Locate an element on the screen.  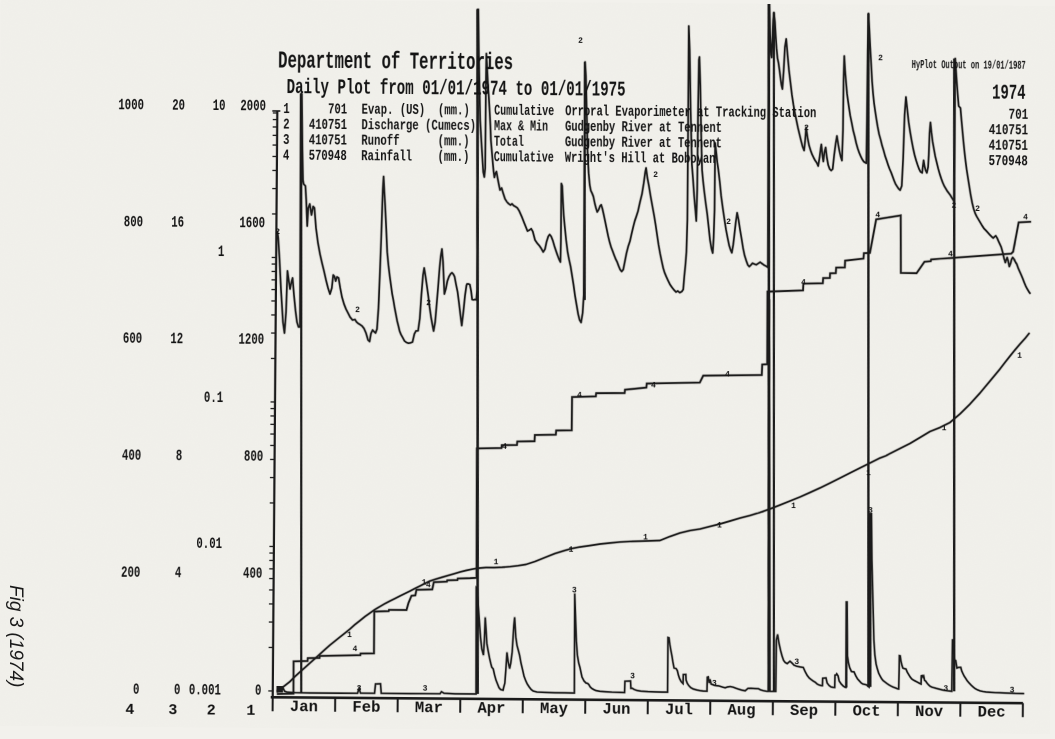
svg-text: Mar is located at coordinates (429, 708).